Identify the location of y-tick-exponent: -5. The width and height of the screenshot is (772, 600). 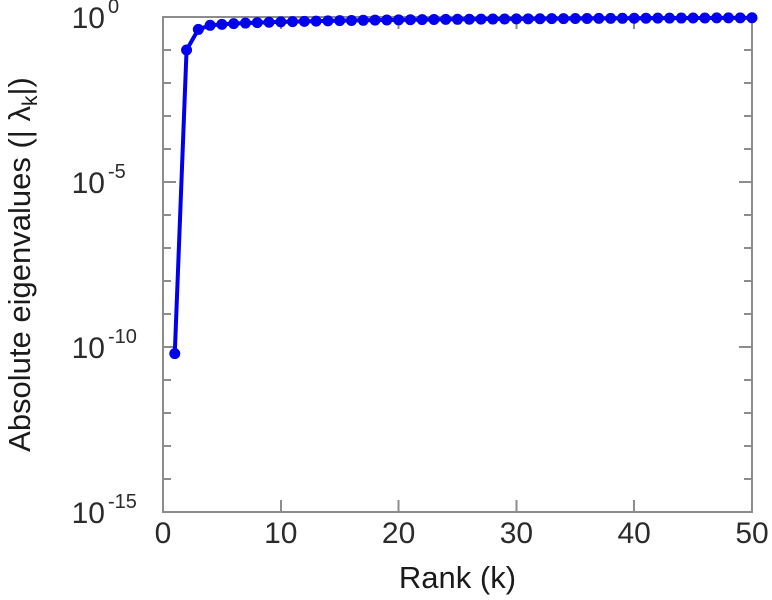
(117, 172).